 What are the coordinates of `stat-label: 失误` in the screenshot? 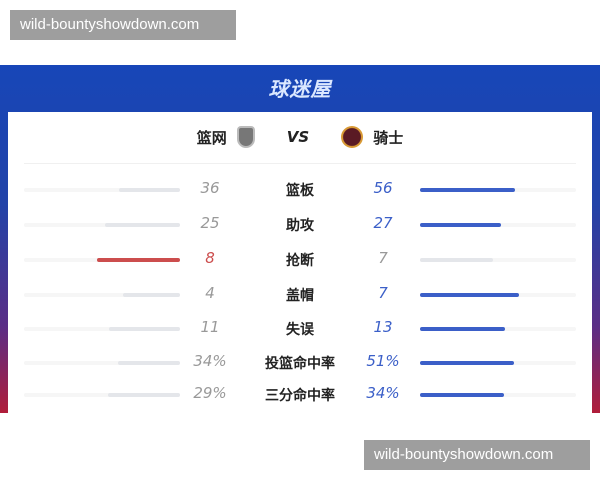 It's located at (300, 330).